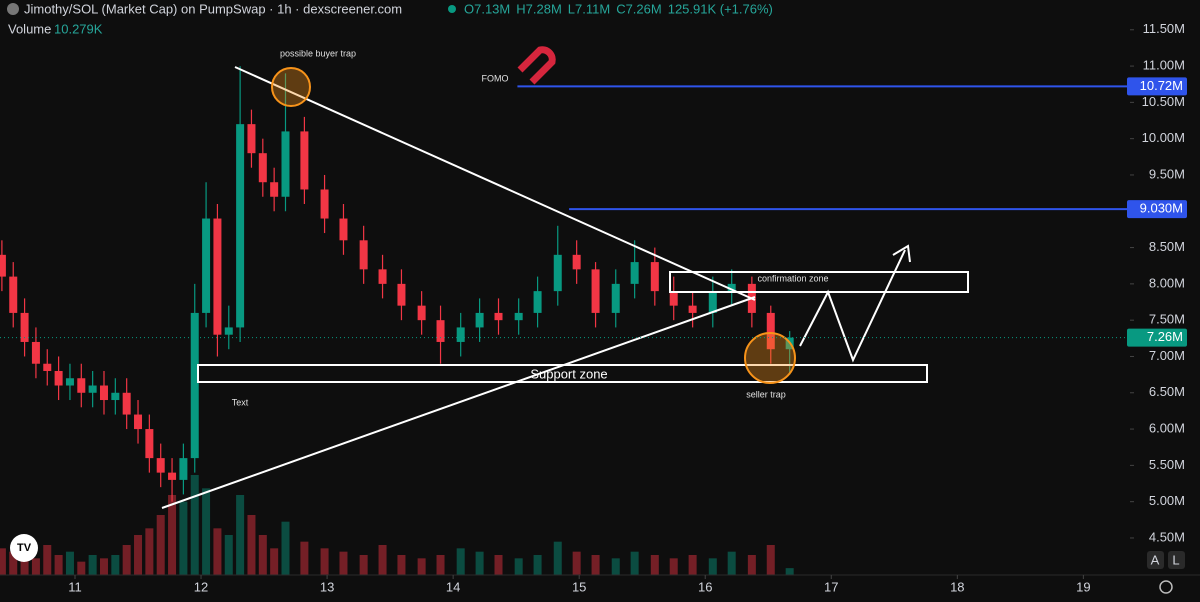 The height and width of the screenshot is (602, 1200). I want to click on x-tick-label: 18, so click(957, 586).